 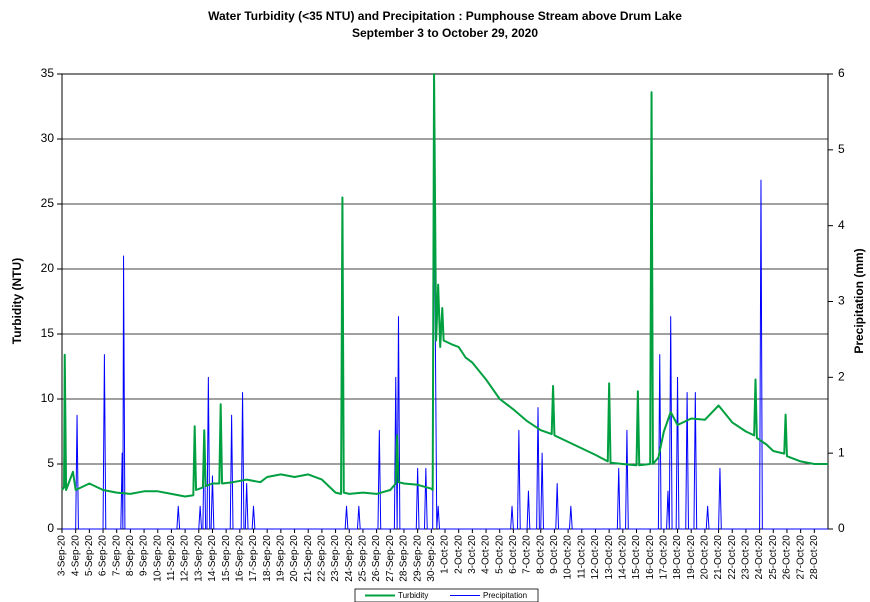 What do you see at coordinates (75, 556) in the screenshot?
I see `x-tick-label: 4-Sep-20` at bounding box center [75, 556].